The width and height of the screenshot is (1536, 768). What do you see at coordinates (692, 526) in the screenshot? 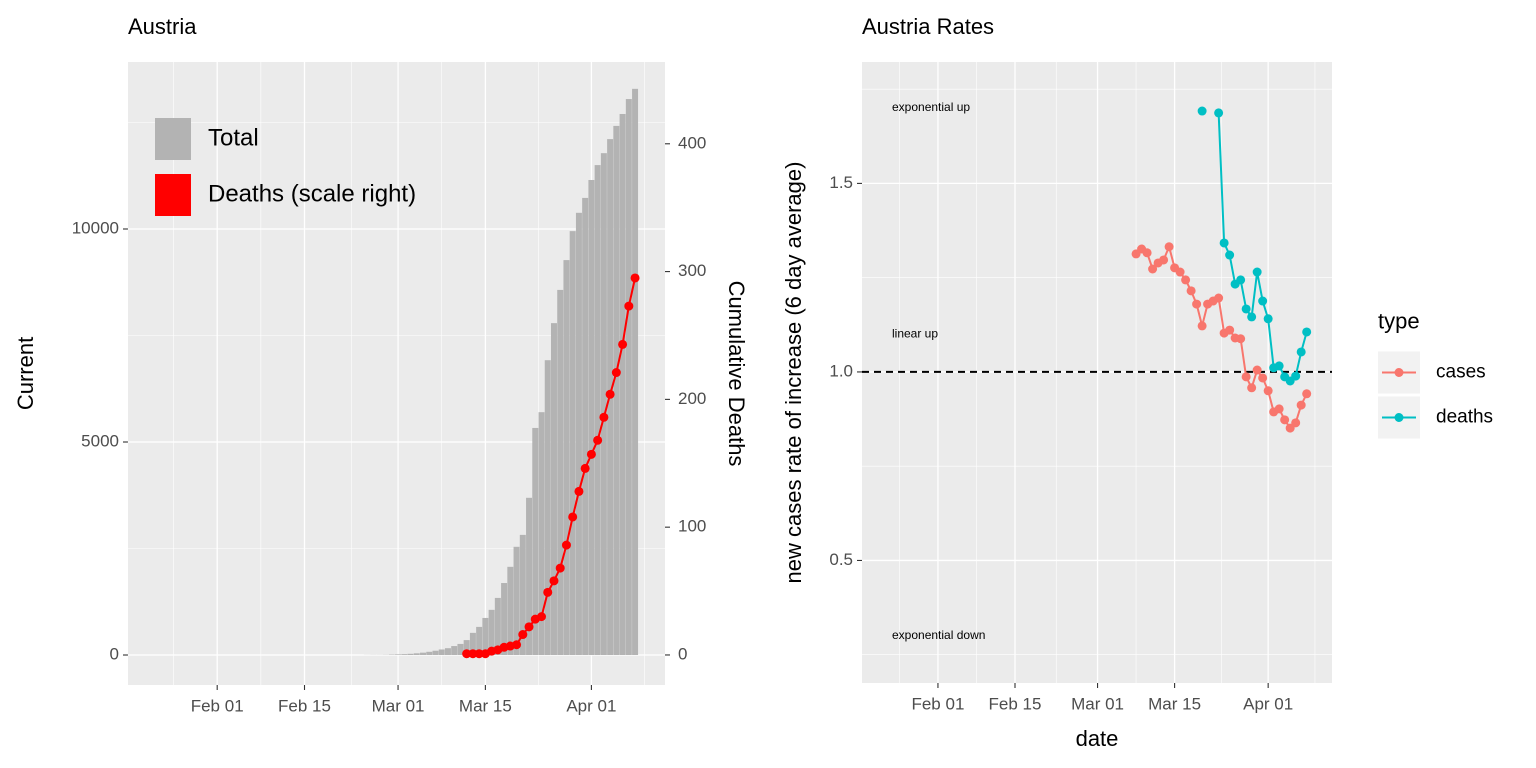
I see `y2-tick-label: 100` at bounding box center [692, 526].